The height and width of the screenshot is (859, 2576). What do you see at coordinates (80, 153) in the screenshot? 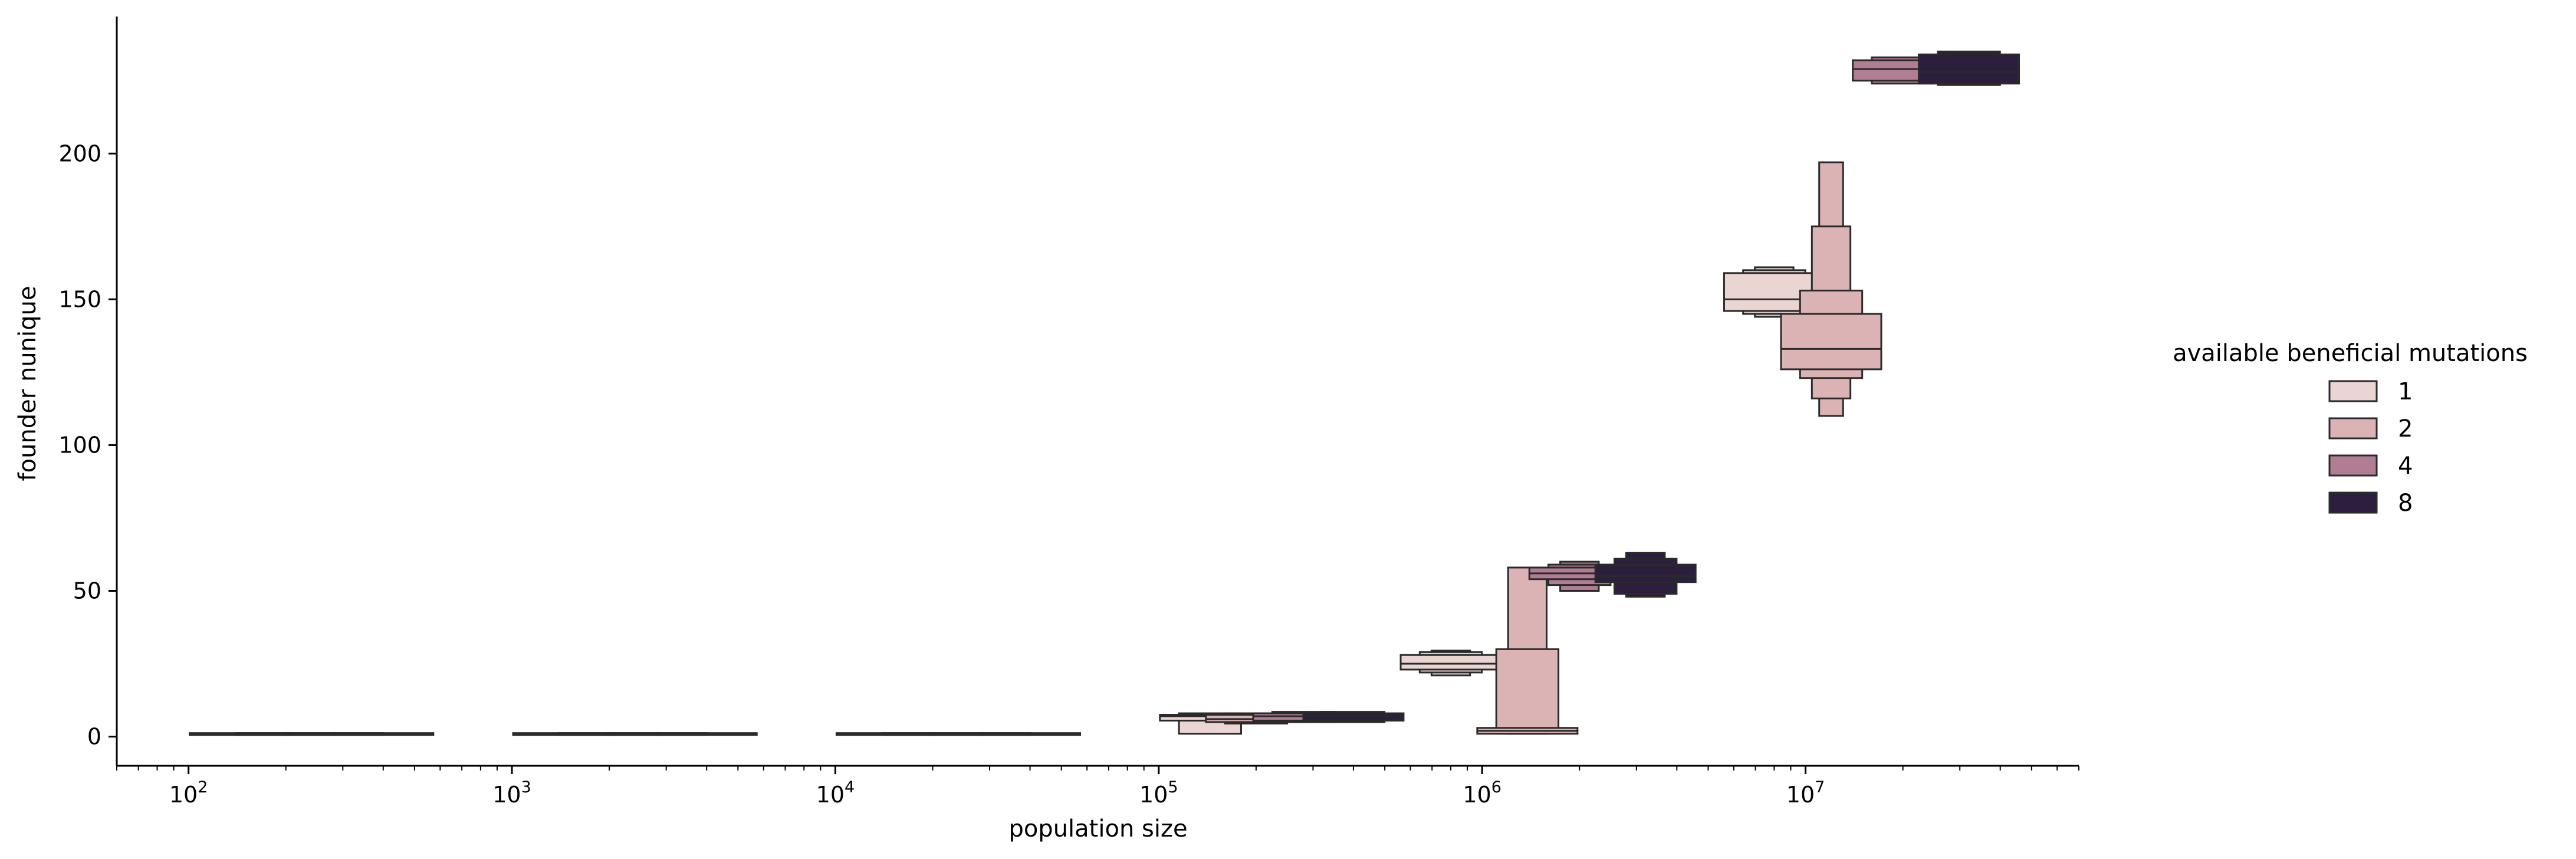
I see `y-tick-label: 200` at bounding box center [80, 153].